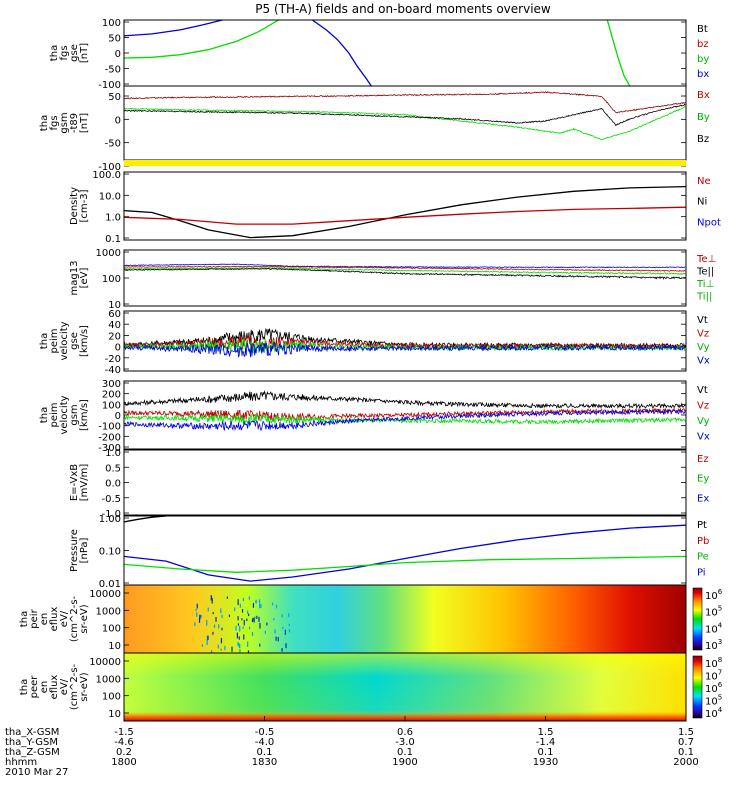 This screenshot has width=750, height=800. Describe the element at coordinates (703, 139) in the screenshot. I see `legend-entry: Bz` at that location.